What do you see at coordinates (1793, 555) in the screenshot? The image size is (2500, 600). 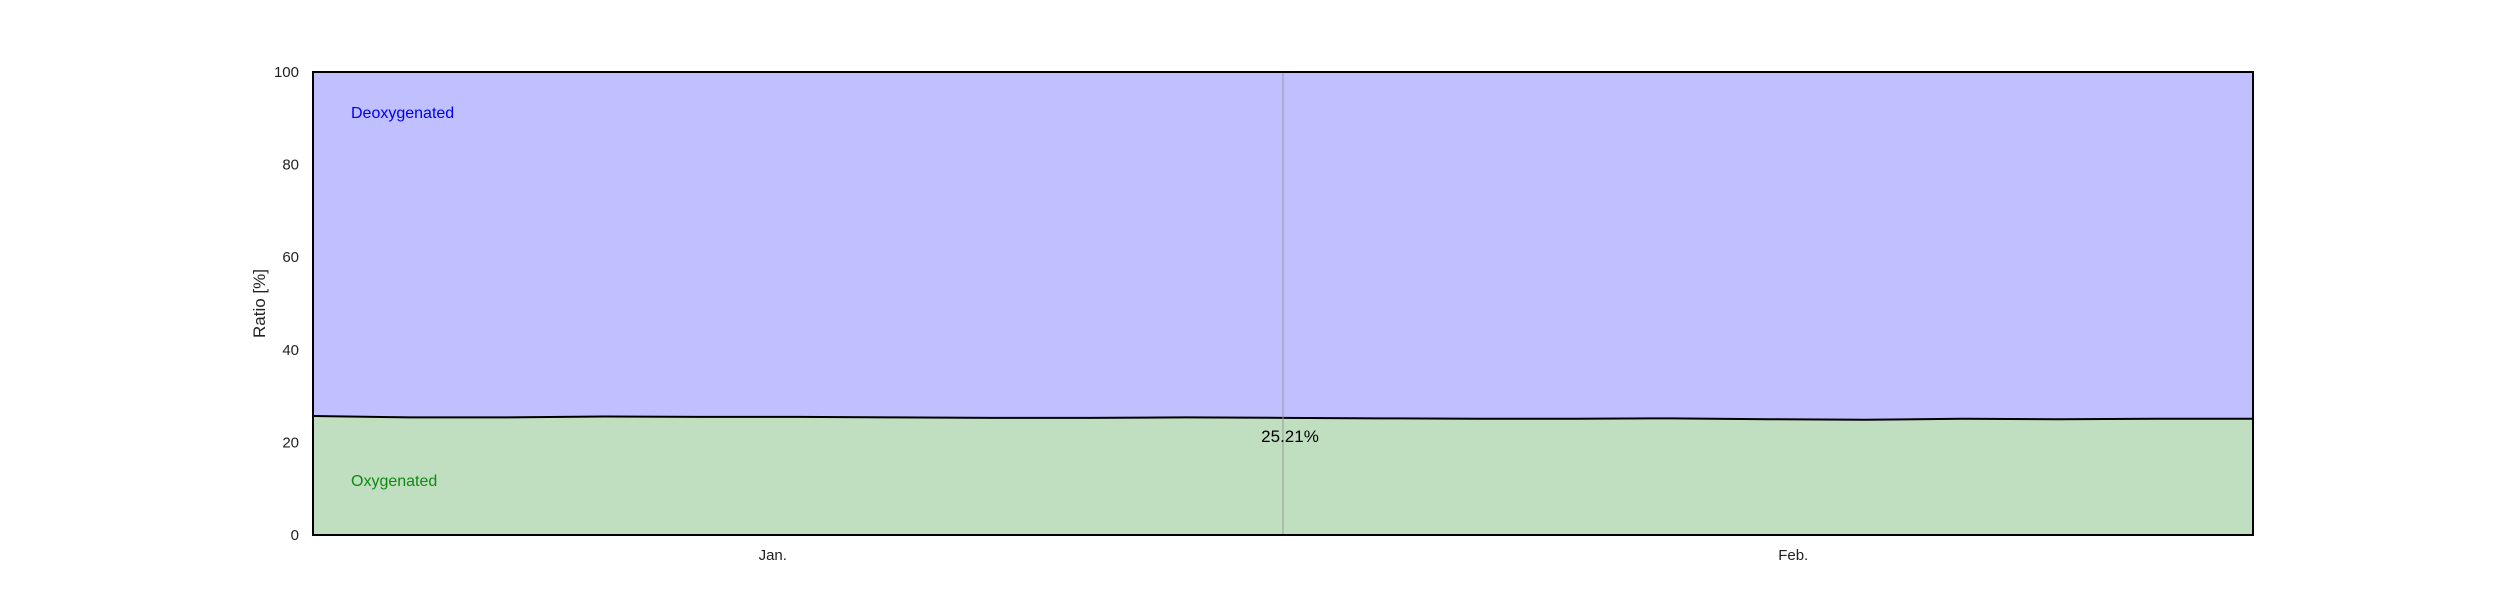 I see `x-tick-label: Feb.` at bounding box center [1793, 555].